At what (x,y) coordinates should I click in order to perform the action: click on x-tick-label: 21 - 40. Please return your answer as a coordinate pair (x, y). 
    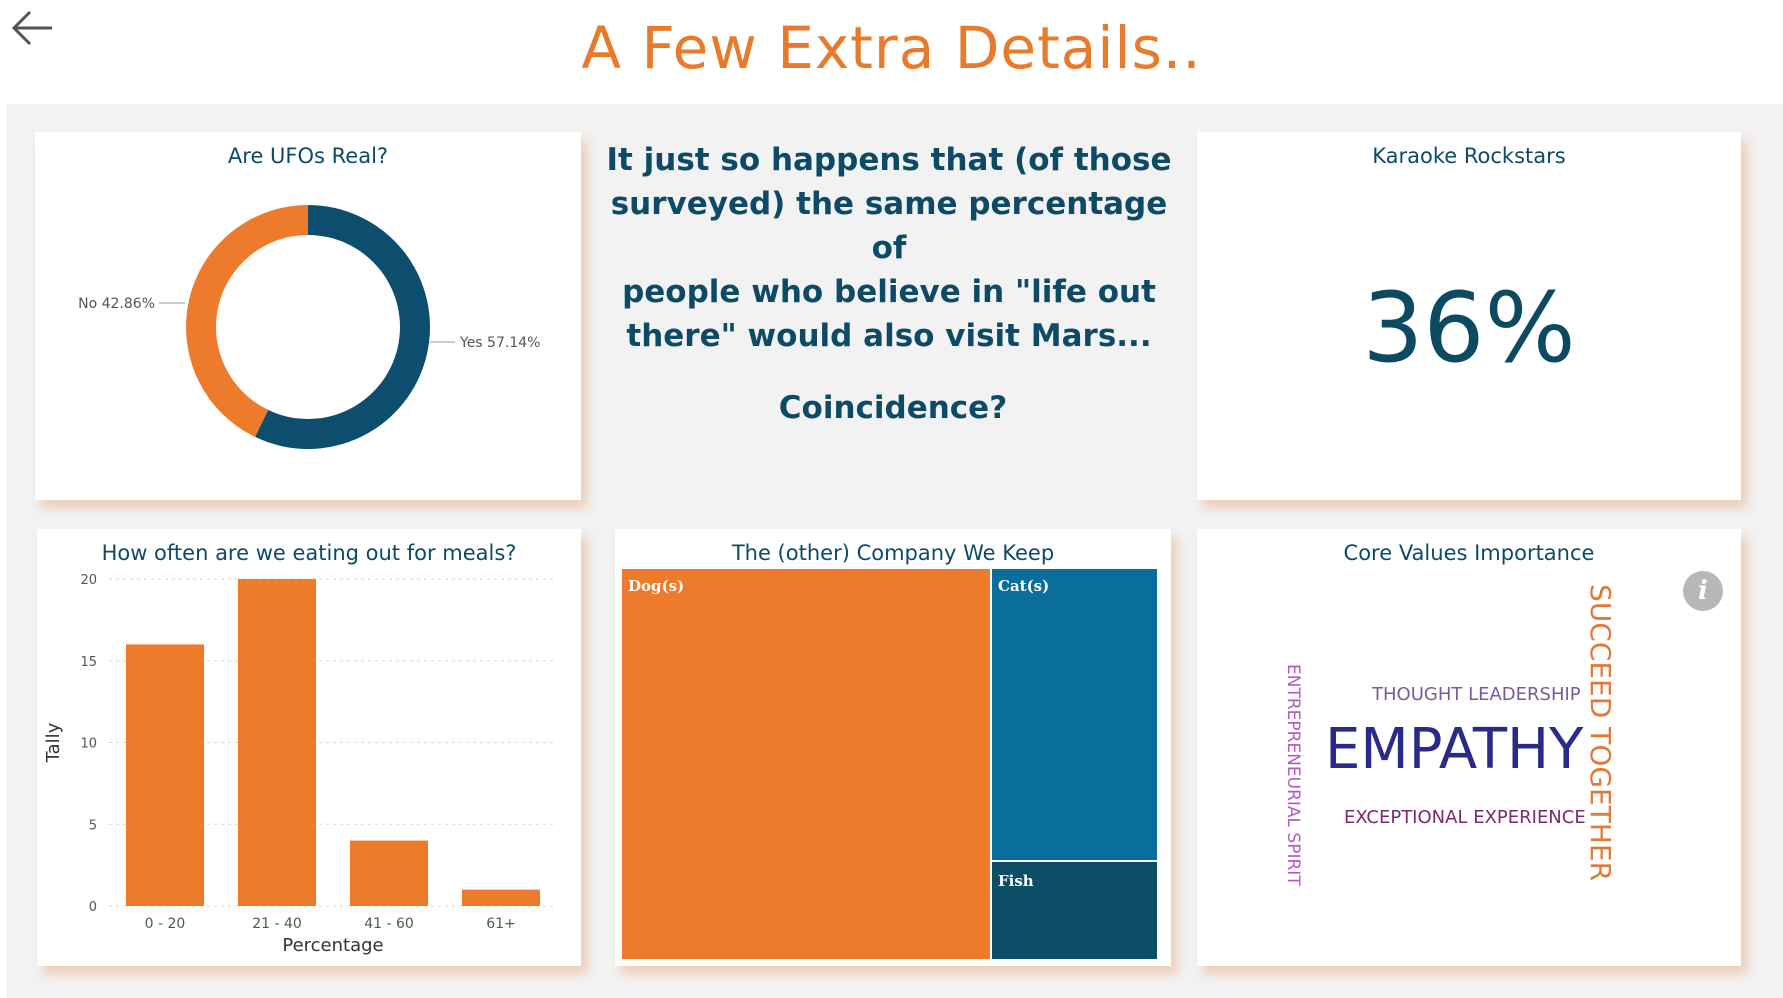
    Looking at the image, I should click on (277, 924).